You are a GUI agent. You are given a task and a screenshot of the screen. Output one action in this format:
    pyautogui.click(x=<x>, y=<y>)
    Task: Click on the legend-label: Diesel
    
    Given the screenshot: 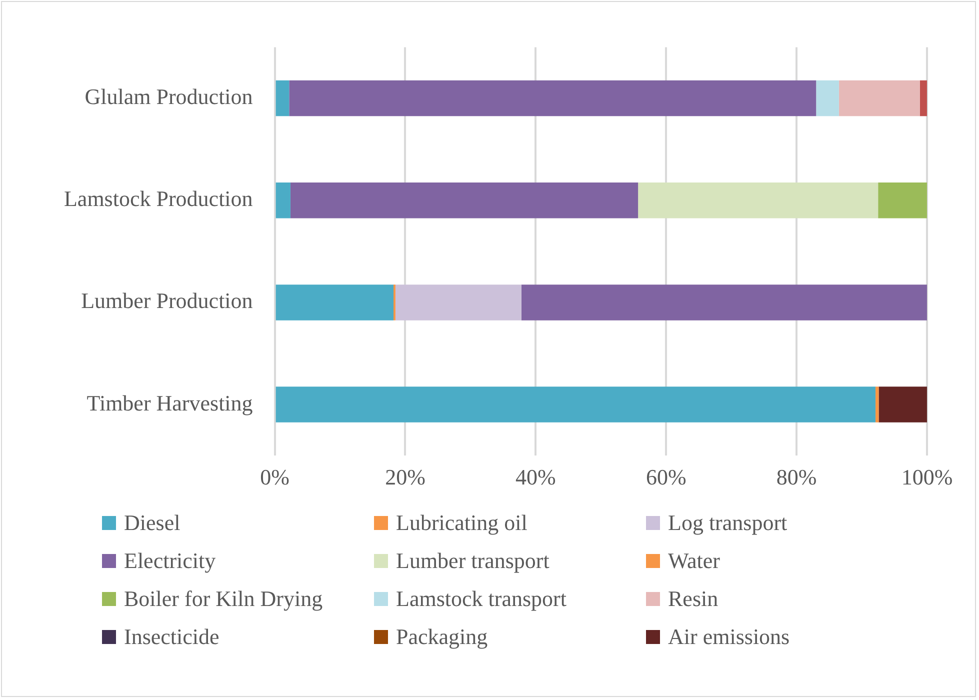 What is the action you would take?
    pyautogui.click(x=152, y=523)
    